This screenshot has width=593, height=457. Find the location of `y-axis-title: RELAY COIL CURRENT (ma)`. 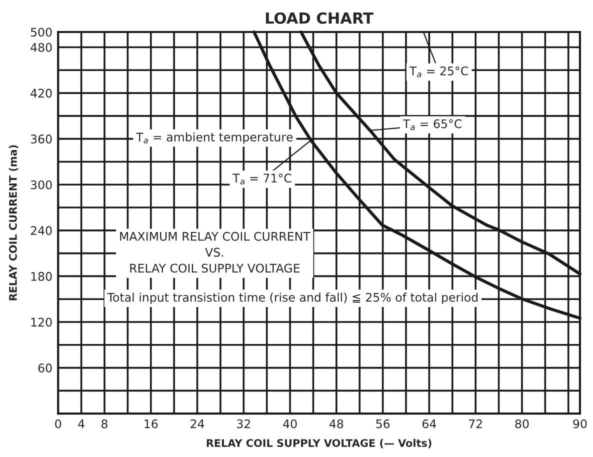

y-axis-title: RELAY COIL CURRENT (ma) is located at coordinates (13, 222).